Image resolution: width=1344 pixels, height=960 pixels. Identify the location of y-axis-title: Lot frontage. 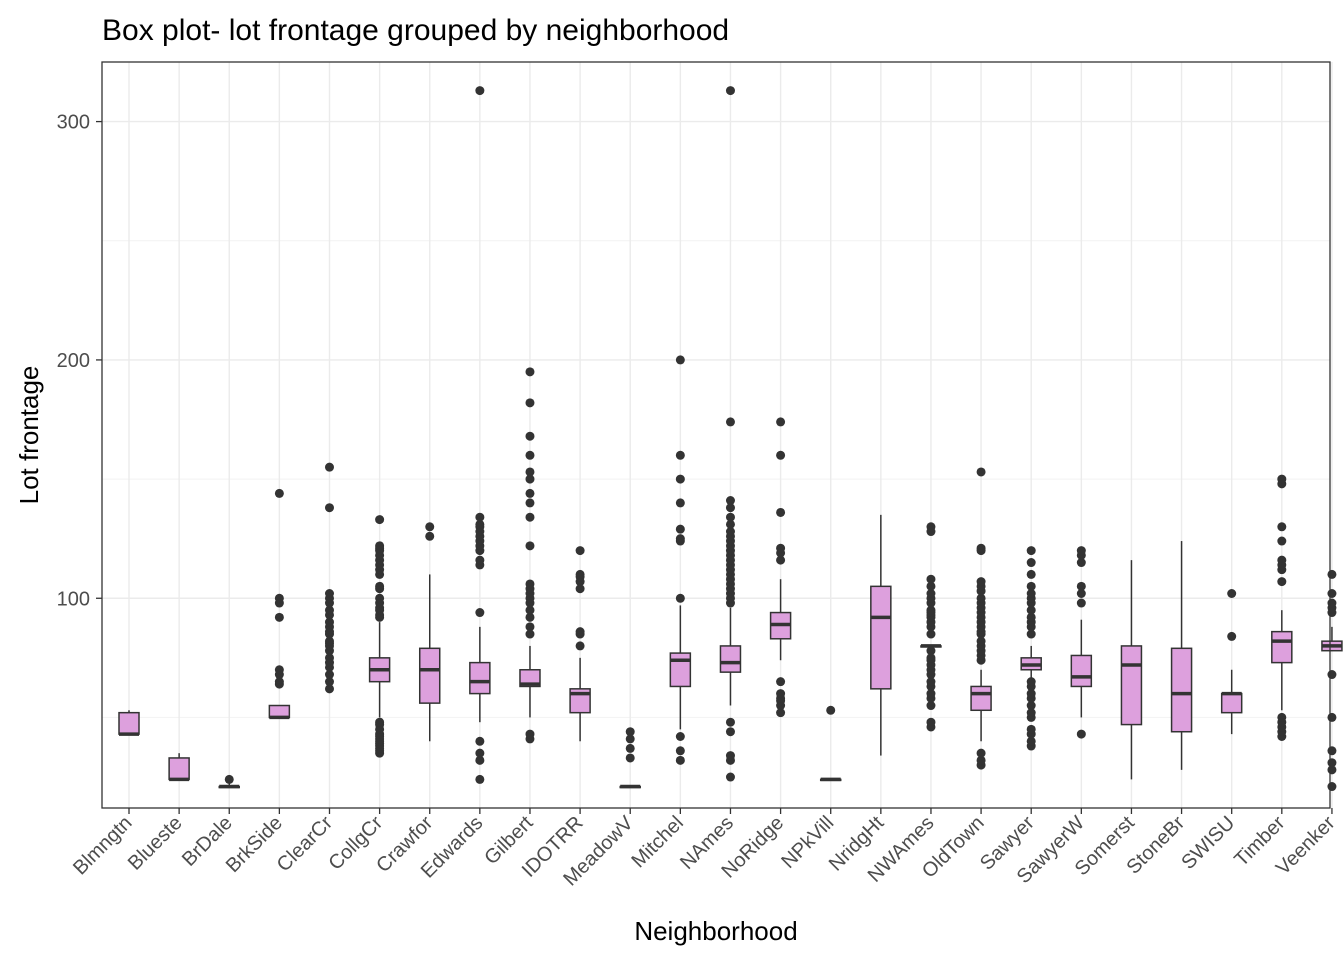
(29, 435).